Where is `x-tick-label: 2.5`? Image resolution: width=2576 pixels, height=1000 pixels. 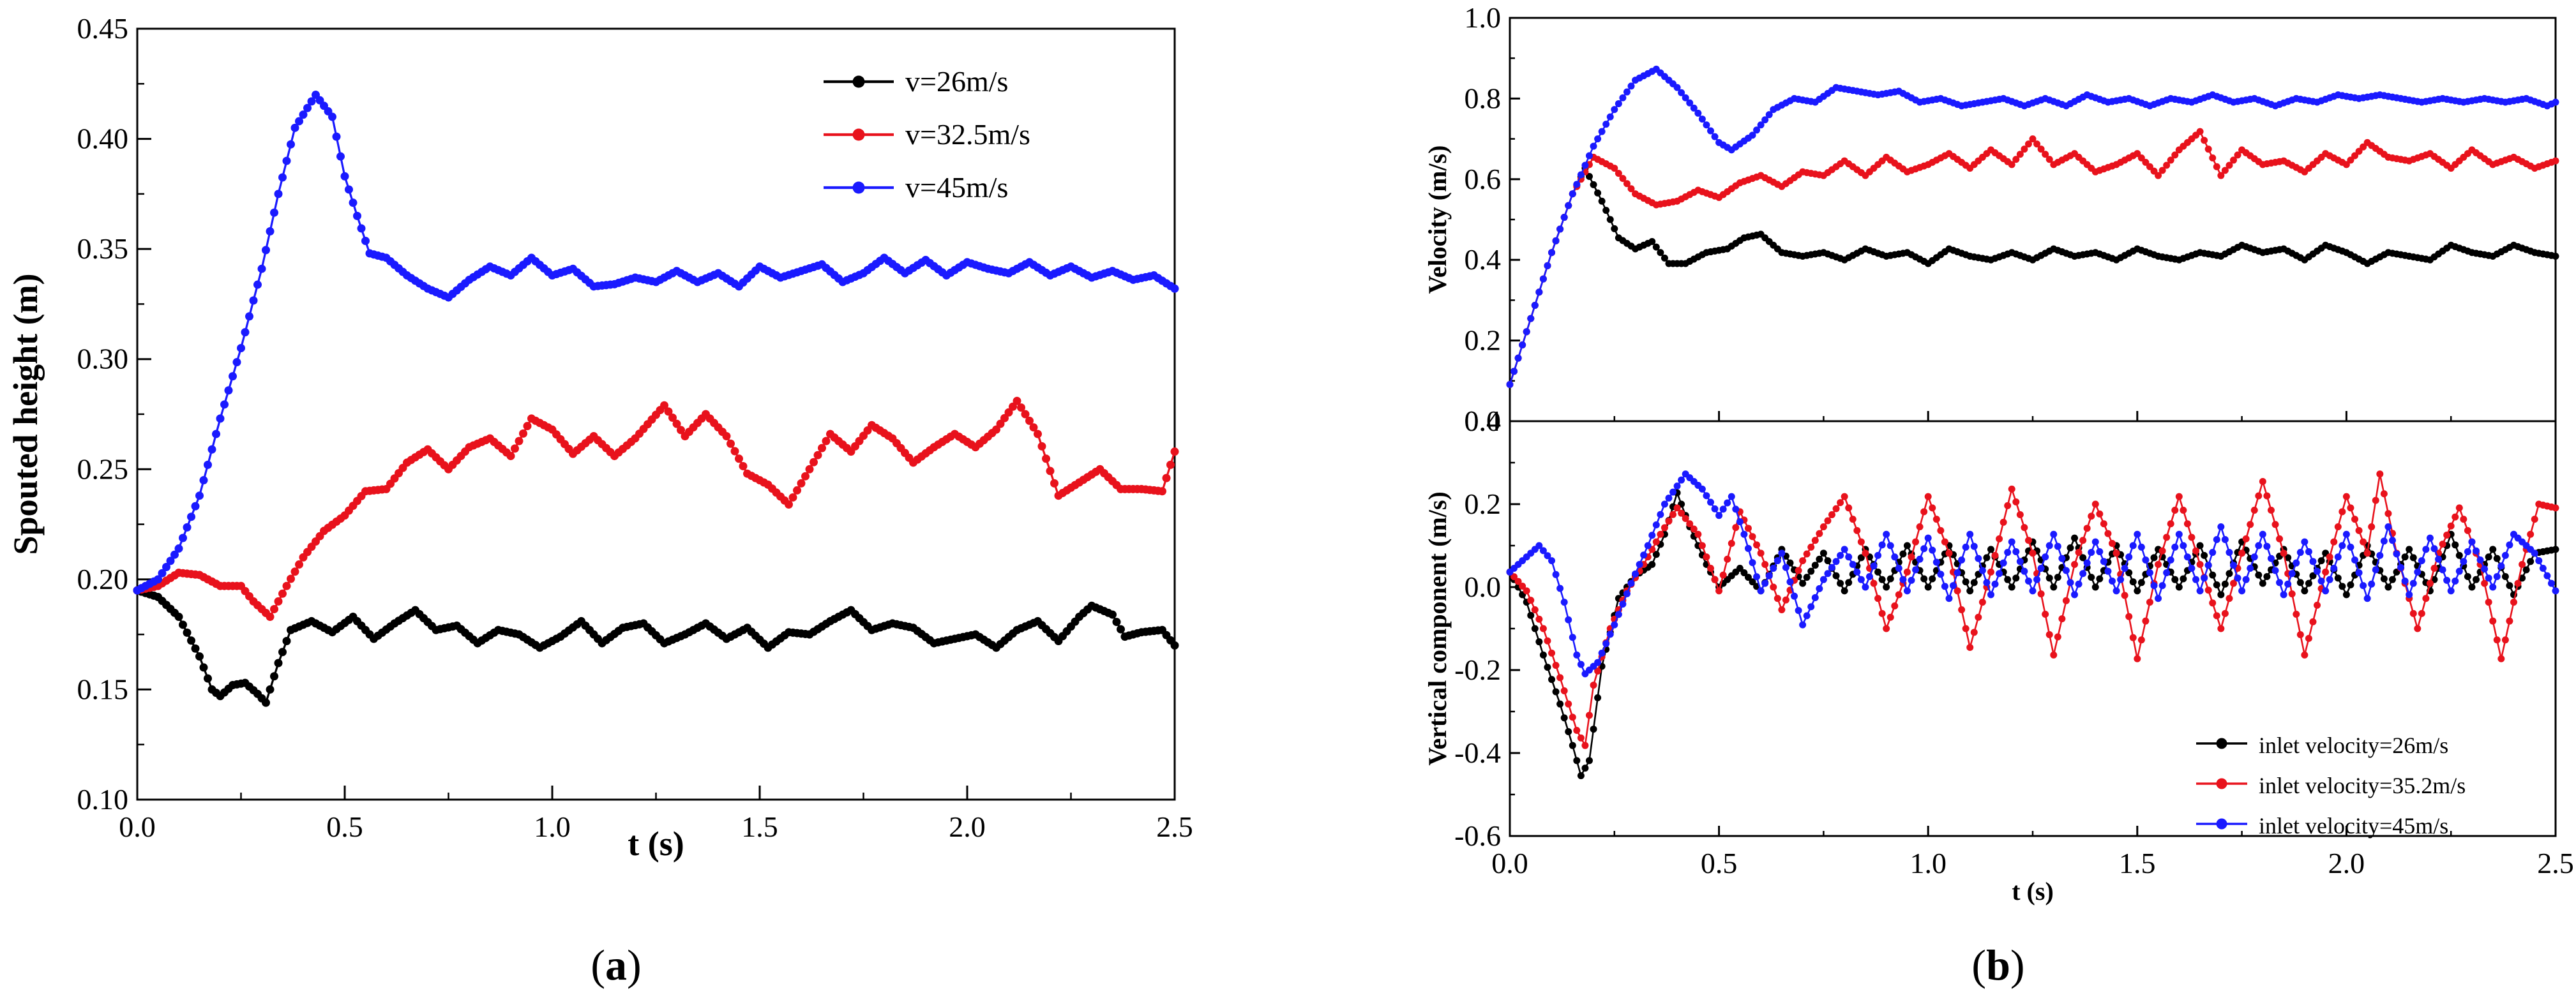 x-tick-label: 2.5 is located at coordinates (2555, 863).